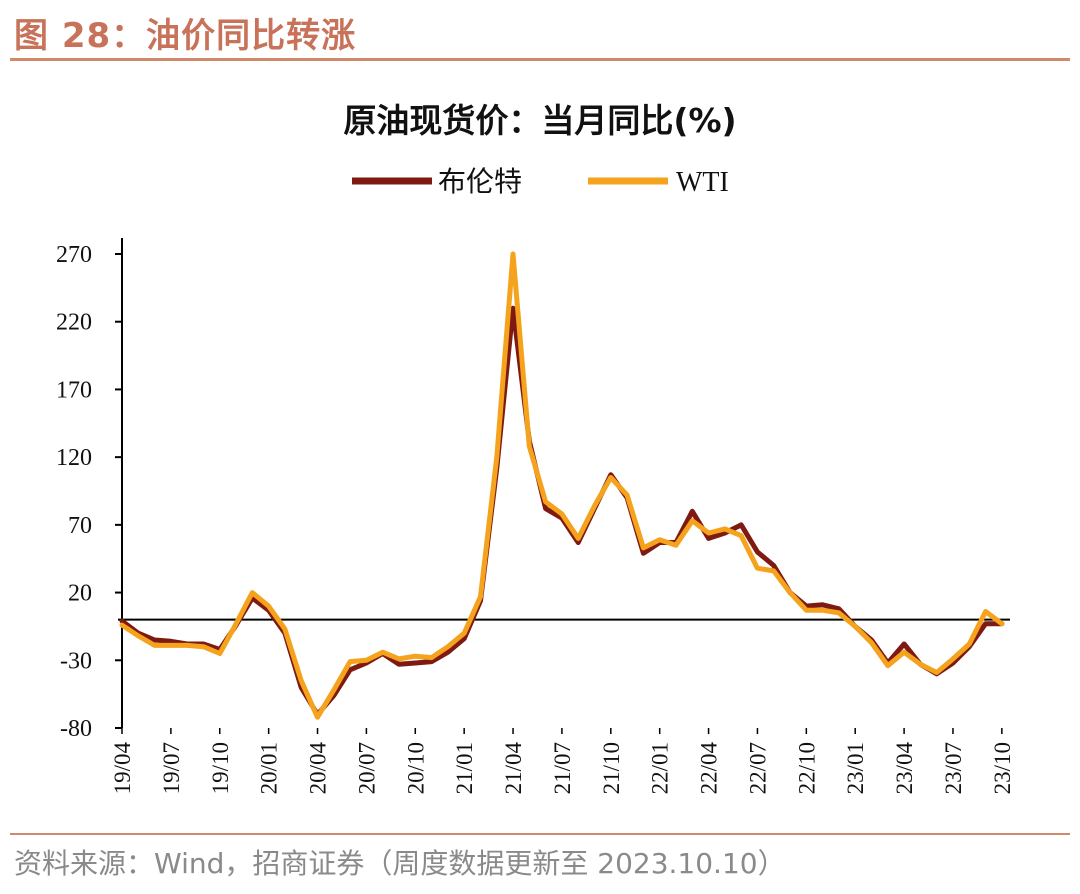 This screenshot has width=1080, height=894. I want to click on source-note: 资料来源：Wind，招商证券（周度数据更新至 2023.10.10）, so click(400, 863).